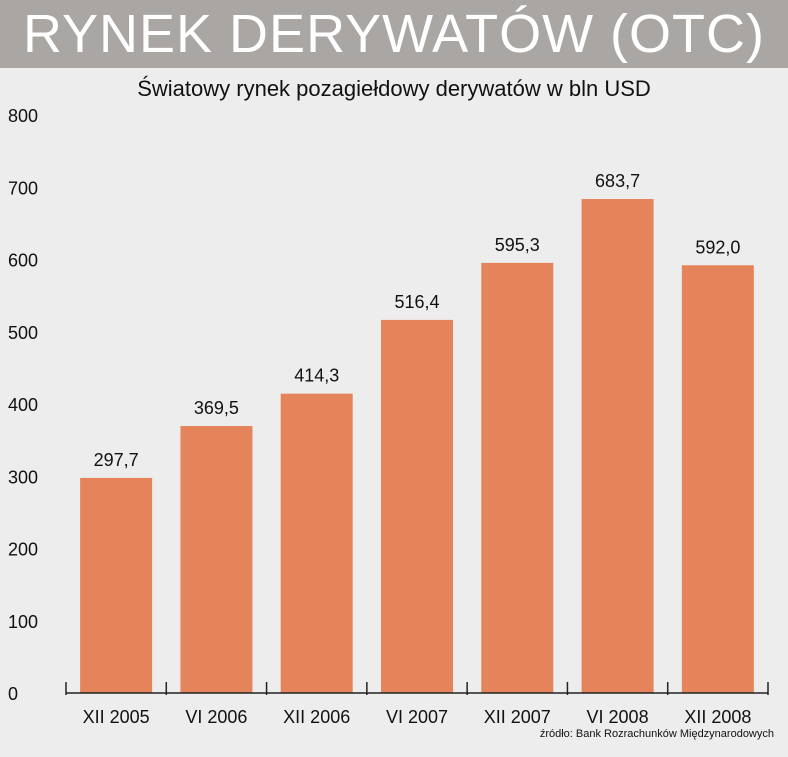 Image resolution: width=788 pixels, height=757 pixels. I want to click on bar-value-label: 592,0, so click(717, 247).